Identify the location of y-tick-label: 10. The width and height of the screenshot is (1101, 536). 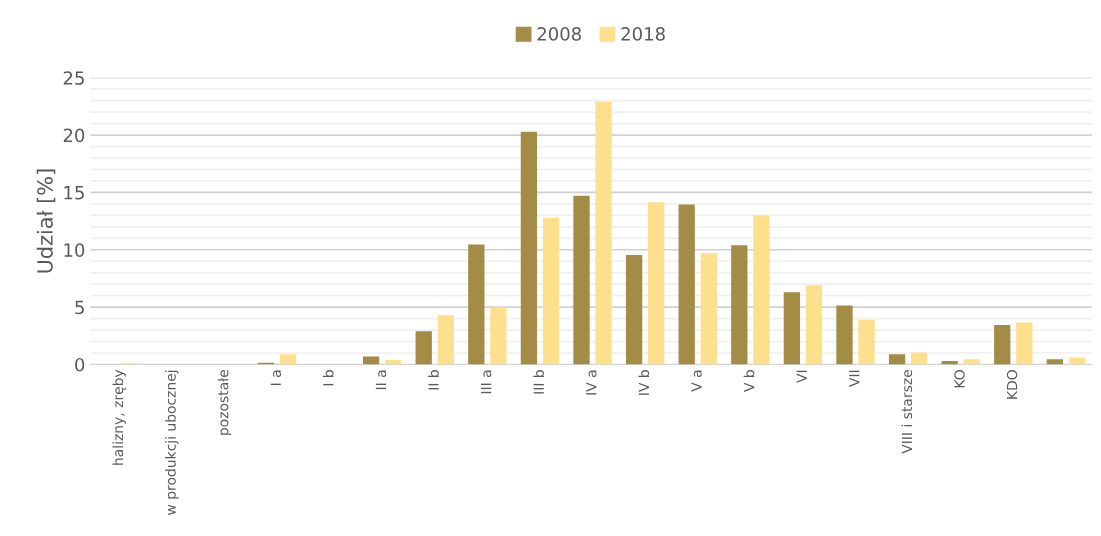
(74, 250).